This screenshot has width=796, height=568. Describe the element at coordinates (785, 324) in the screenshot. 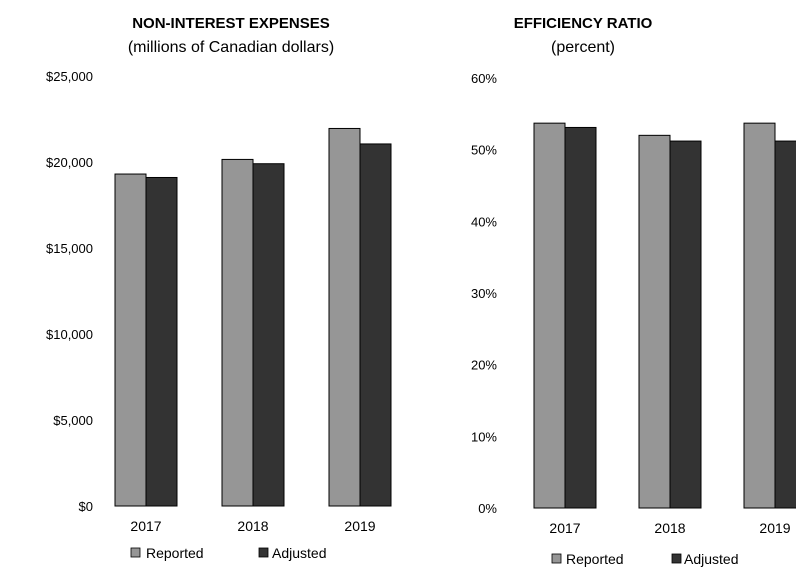

I see `efficiency-bar-adjusted-2019` at that location.